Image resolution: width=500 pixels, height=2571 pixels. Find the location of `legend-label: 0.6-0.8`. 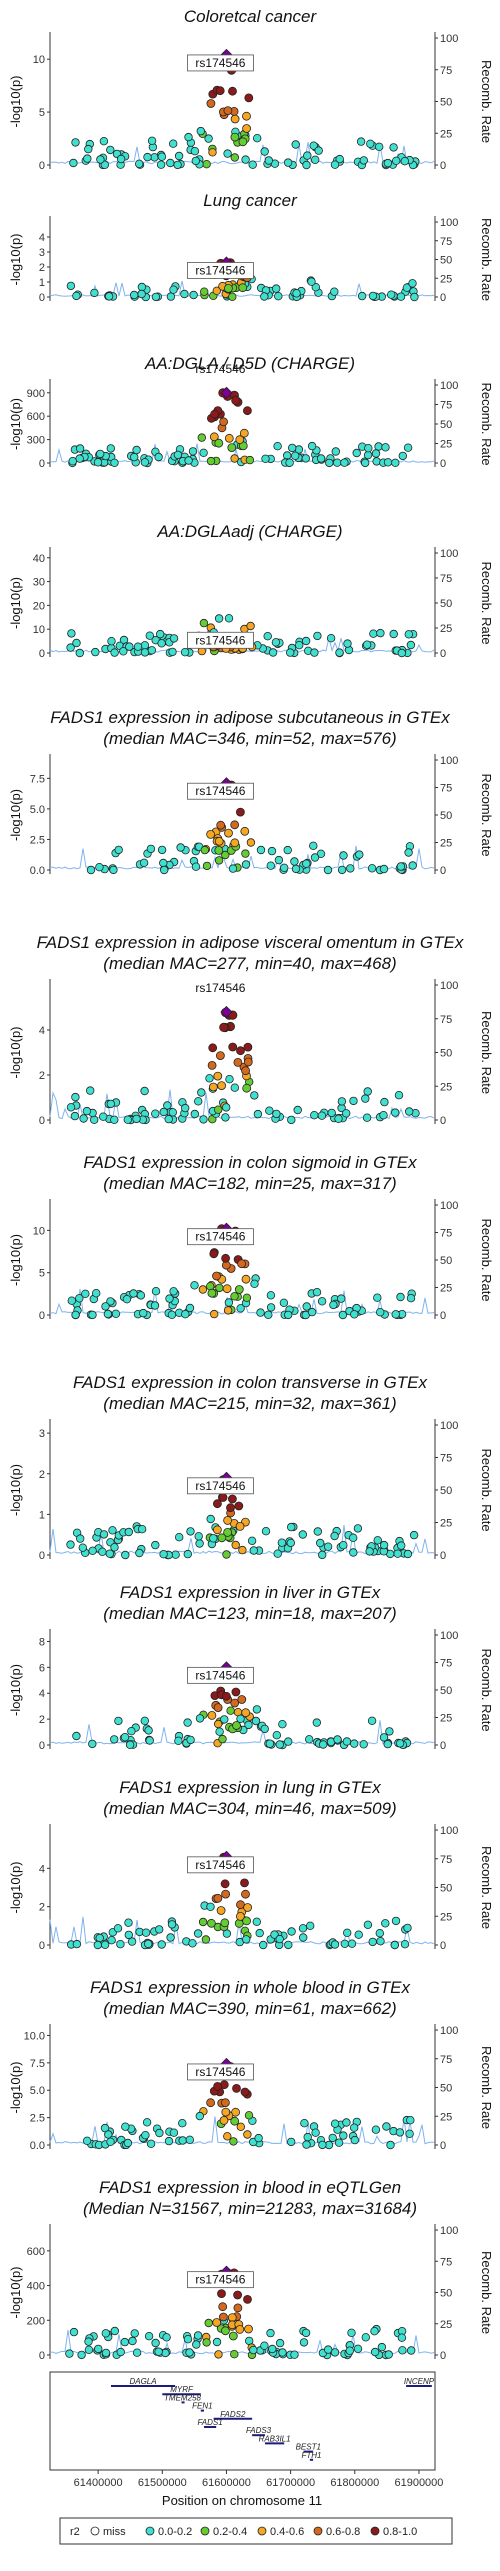

legend-label: 0.6-0.8 is located at coordinates (343, 2532).